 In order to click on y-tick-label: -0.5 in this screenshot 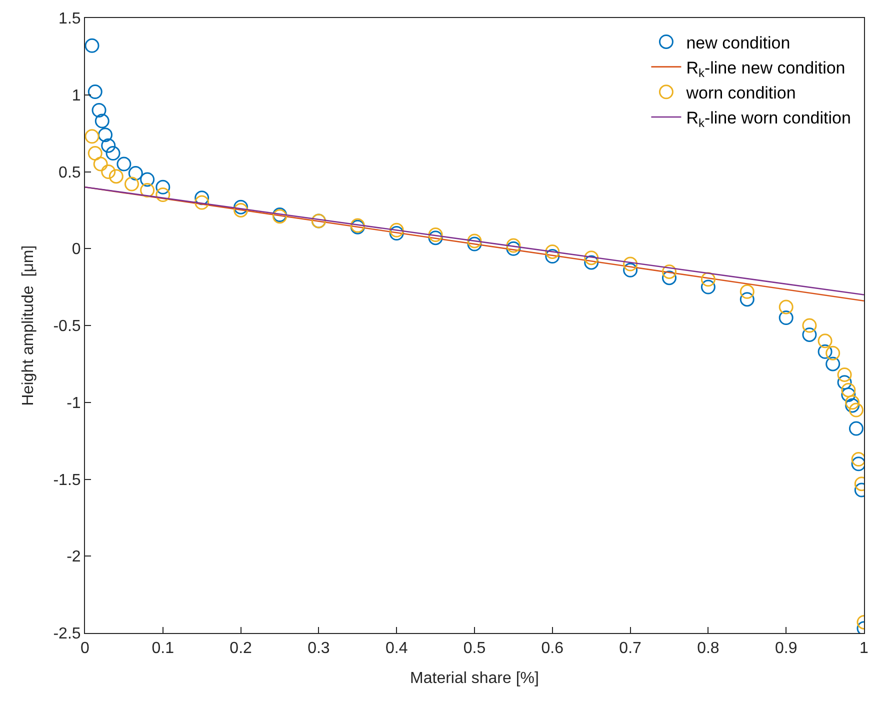, I will do `click(67, 327)`.